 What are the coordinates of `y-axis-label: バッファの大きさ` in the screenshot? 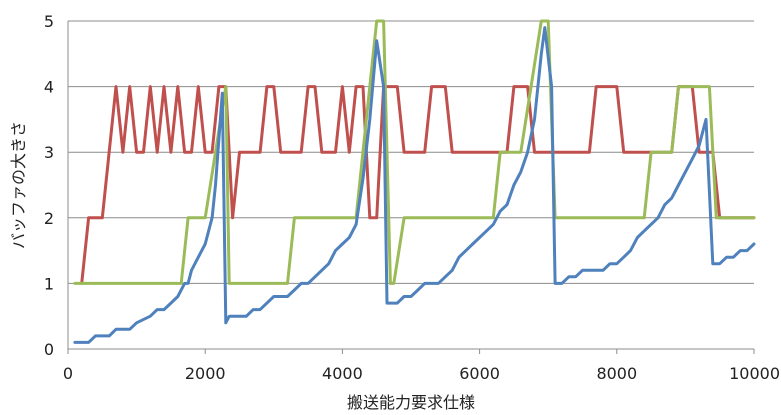 It's located at (18, 185).